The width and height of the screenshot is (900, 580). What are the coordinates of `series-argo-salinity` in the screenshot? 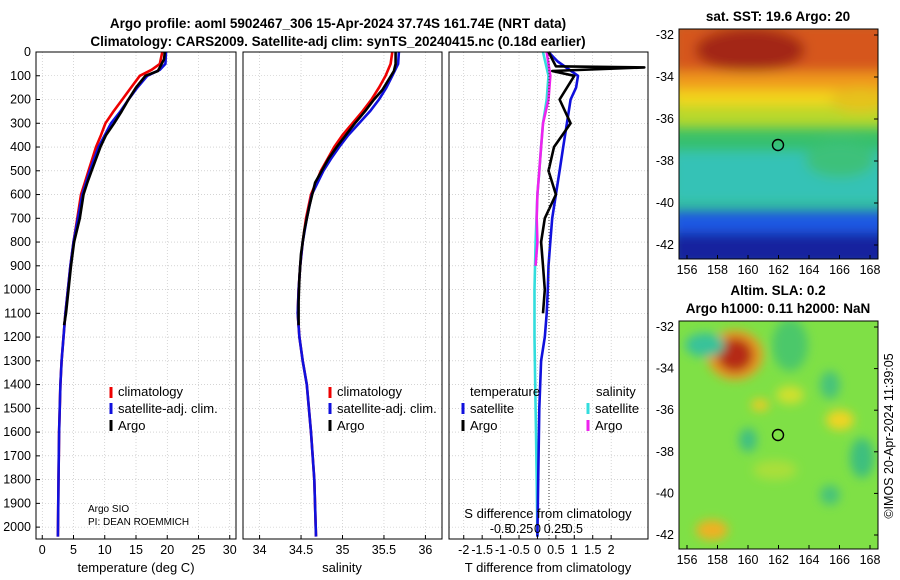 It's located at (543, 158).